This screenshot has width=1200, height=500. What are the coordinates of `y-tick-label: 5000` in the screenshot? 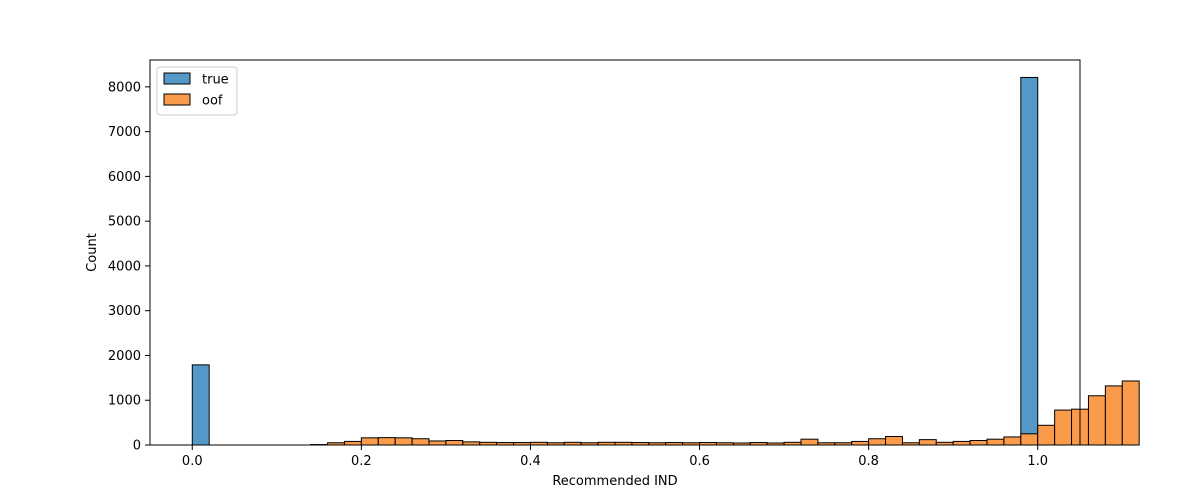 It's located at (124, 222).